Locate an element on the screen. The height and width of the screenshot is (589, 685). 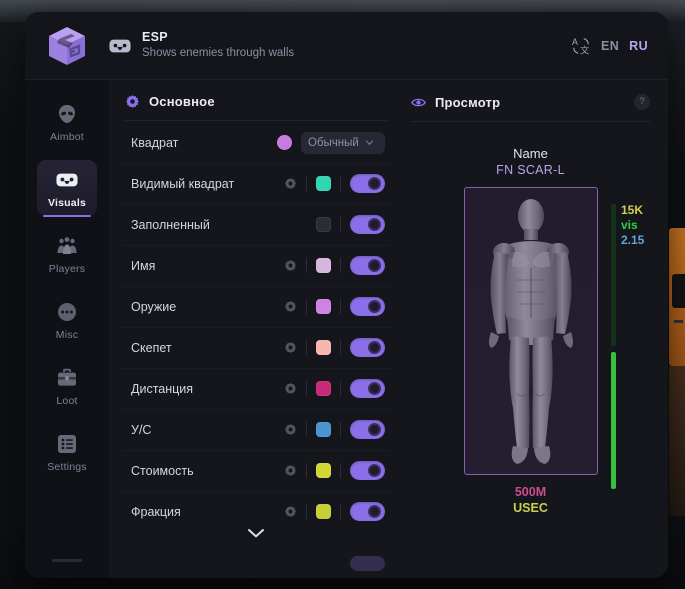
preview-panel-header: Просмотр ? is located at coordinates (530, 107).